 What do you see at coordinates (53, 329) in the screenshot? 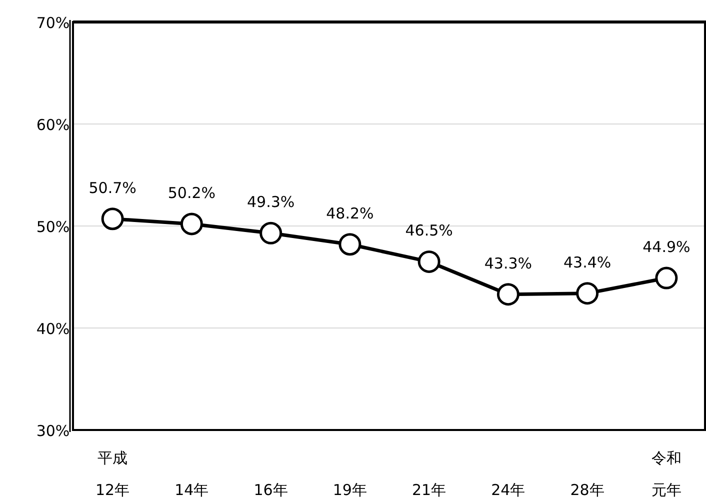
I see `y-tick-label: 40%` at bounding box center [53, 329].